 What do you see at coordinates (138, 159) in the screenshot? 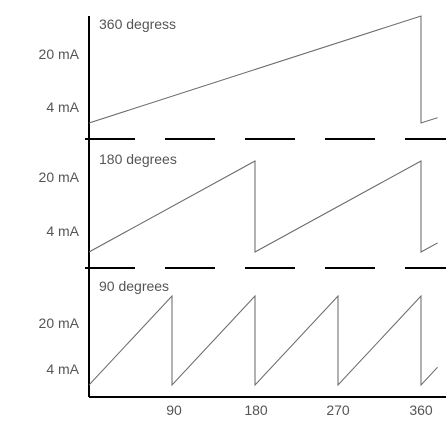
I see `panel-title-180: 180 degrees` at bounding box center [138, 159].